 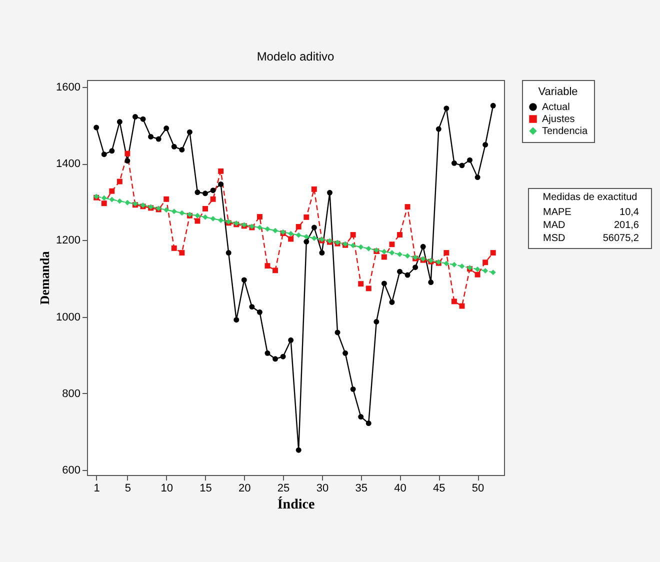 I want to click on x-tick-label: 20, so click(x=244, y=488).